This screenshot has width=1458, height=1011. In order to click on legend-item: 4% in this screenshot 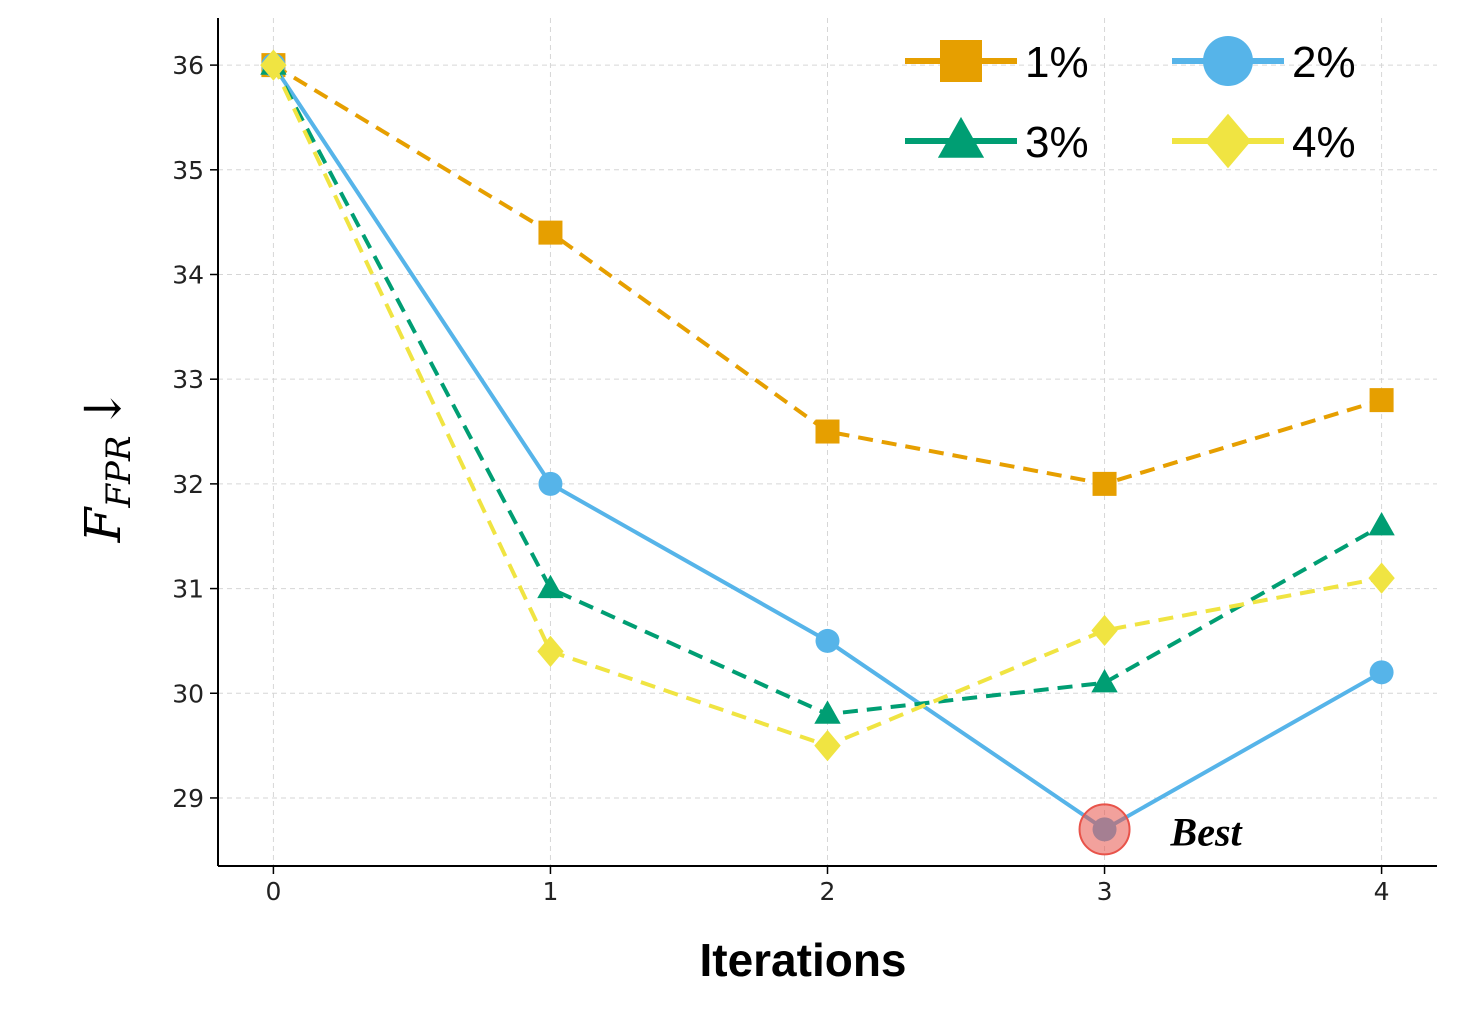, I will do `click(1264, 141)`.